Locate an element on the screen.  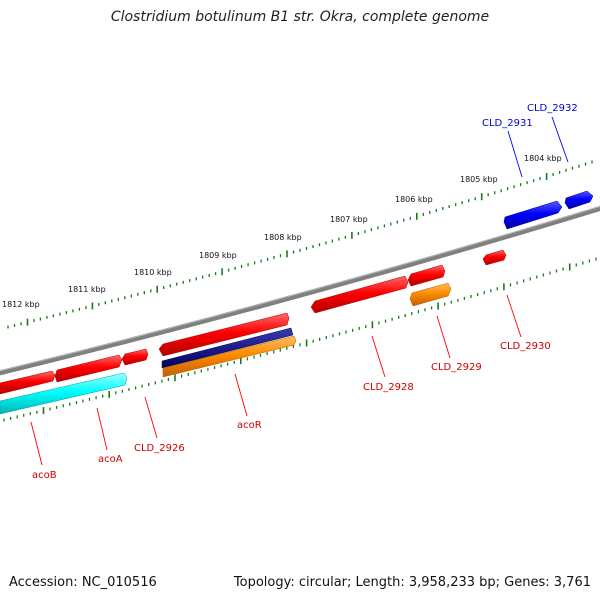
feature-cyan is located at coordinates (64, 393).